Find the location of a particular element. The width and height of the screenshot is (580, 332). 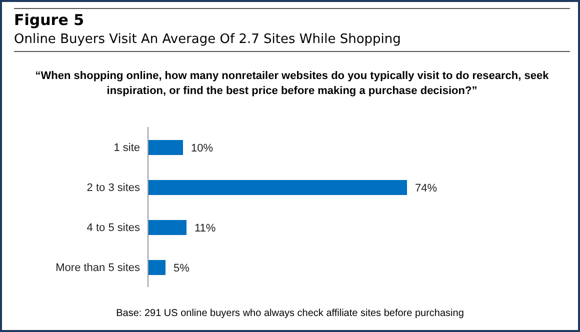

text: “When shopping online, how many nonretailer websites do you typically visit to do research, seek inspiration, or find the best price before making a purchase decision?” is located at coordinates (292, 84).